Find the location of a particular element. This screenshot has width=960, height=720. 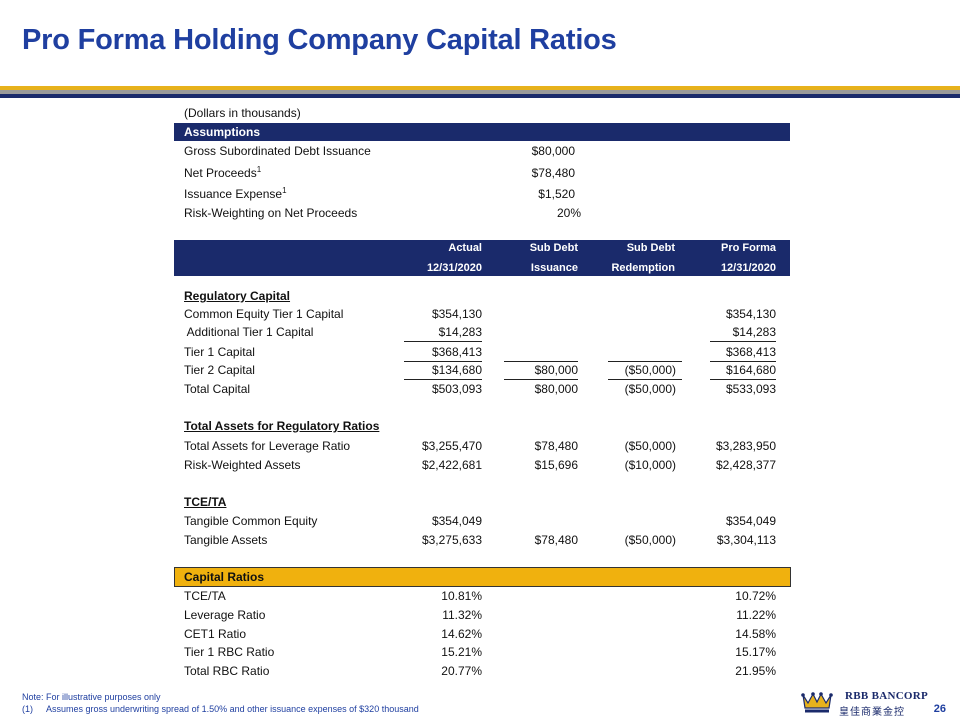

table-cell: $15,696 is located at coordinates (556, 465).